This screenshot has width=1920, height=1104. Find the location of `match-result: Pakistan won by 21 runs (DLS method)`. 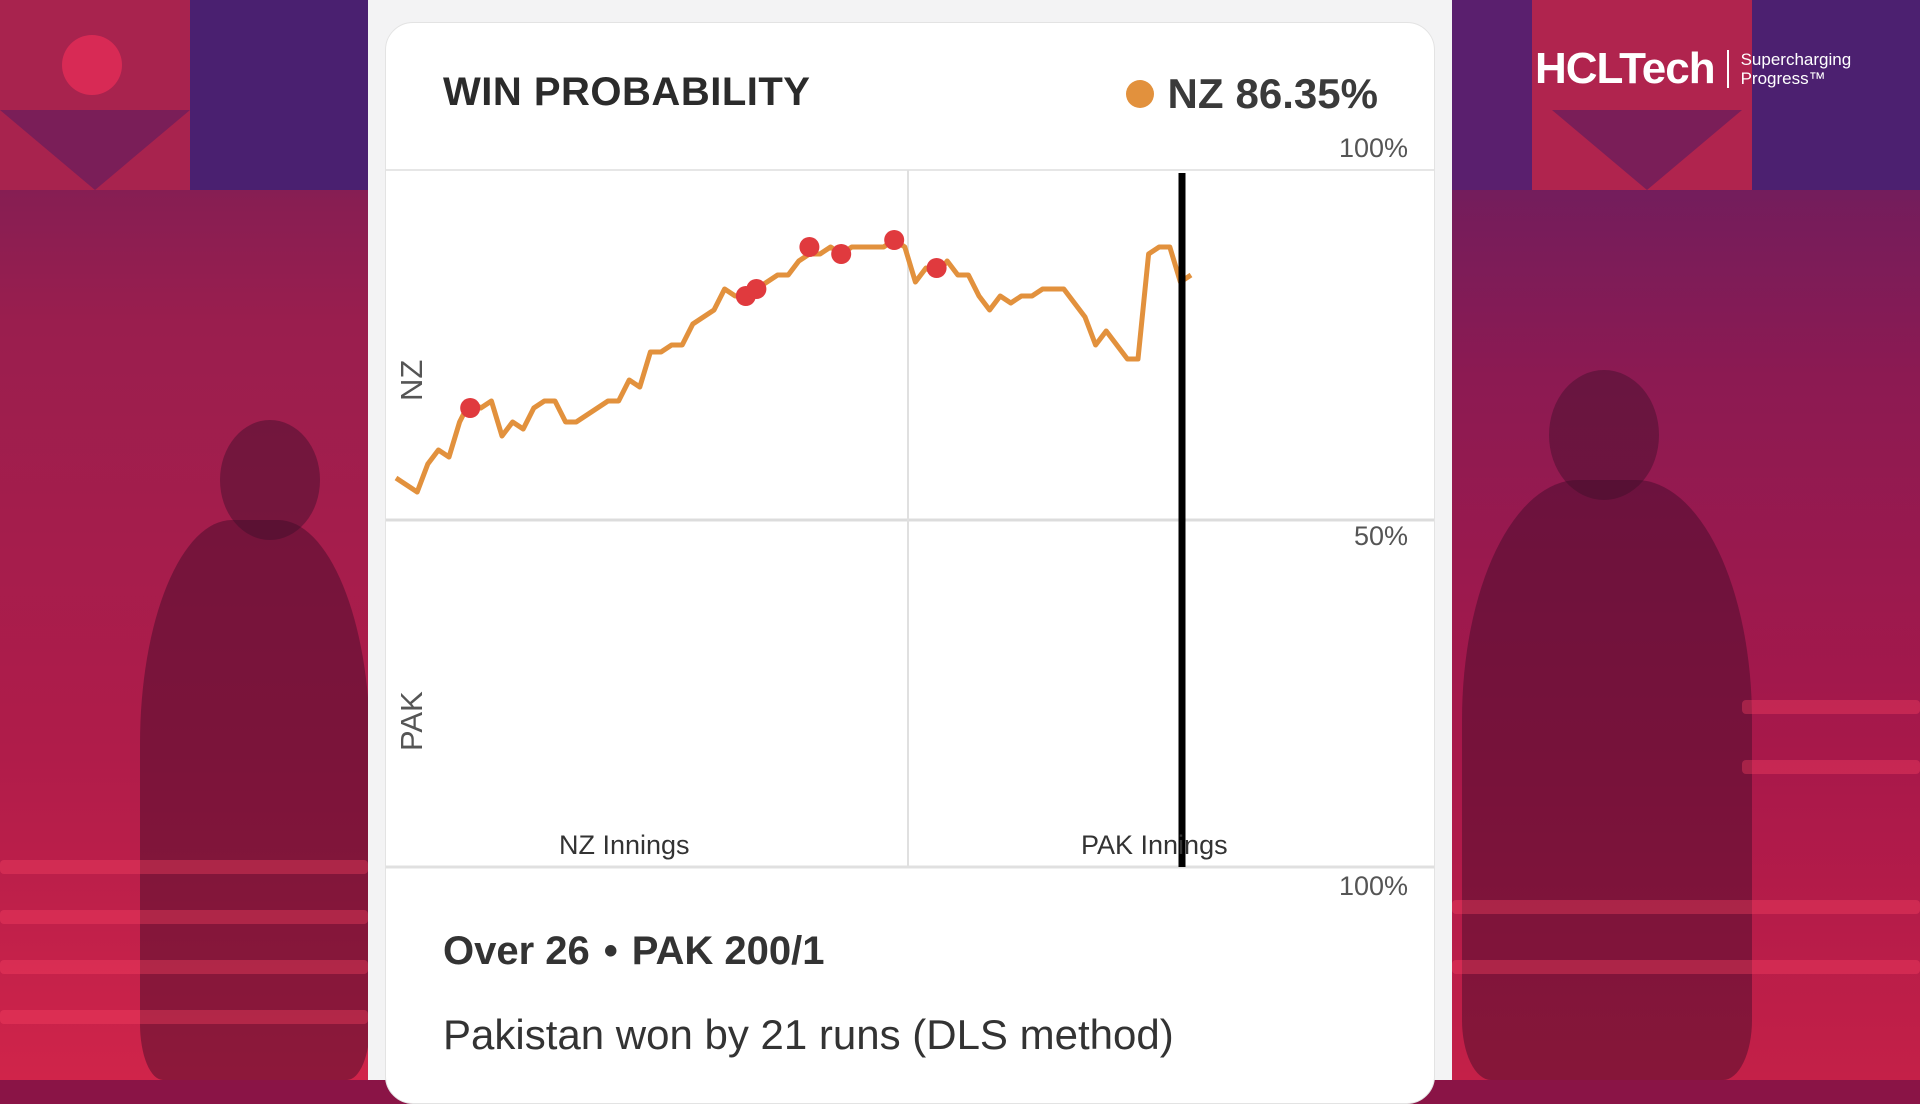

match-result: Pakistan won by 21 runs (DLS method) is located at coordinates (808, 1034).